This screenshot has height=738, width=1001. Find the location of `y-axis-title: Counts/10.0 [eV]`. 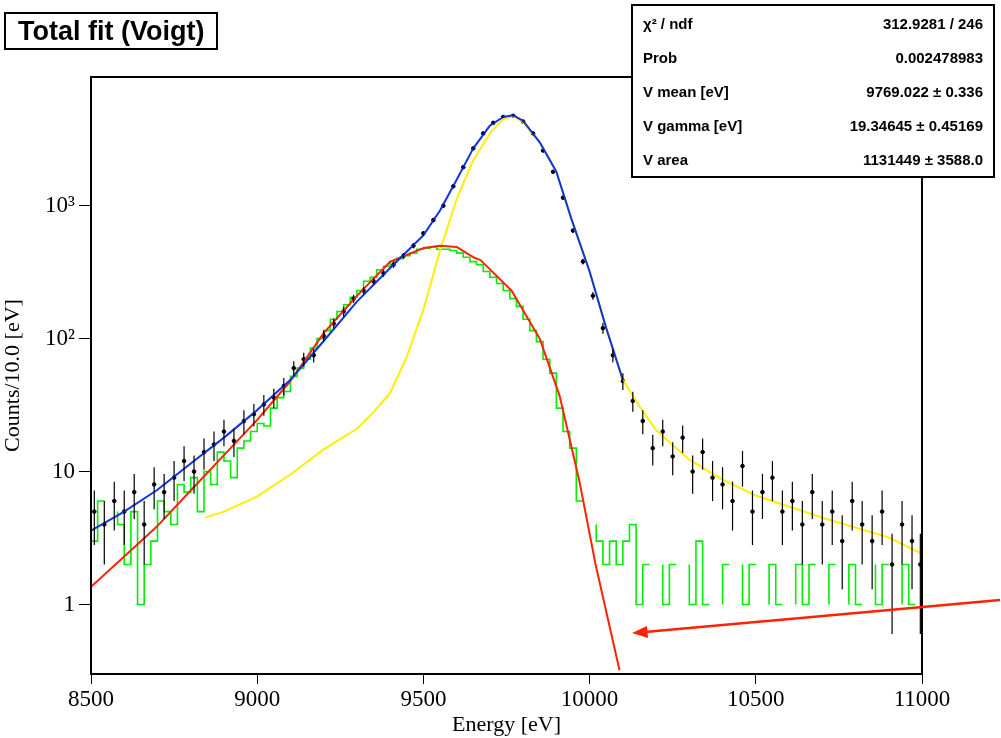

y-axis-title: Counts/10.0 [eV] is located at coordinates (12, 375).